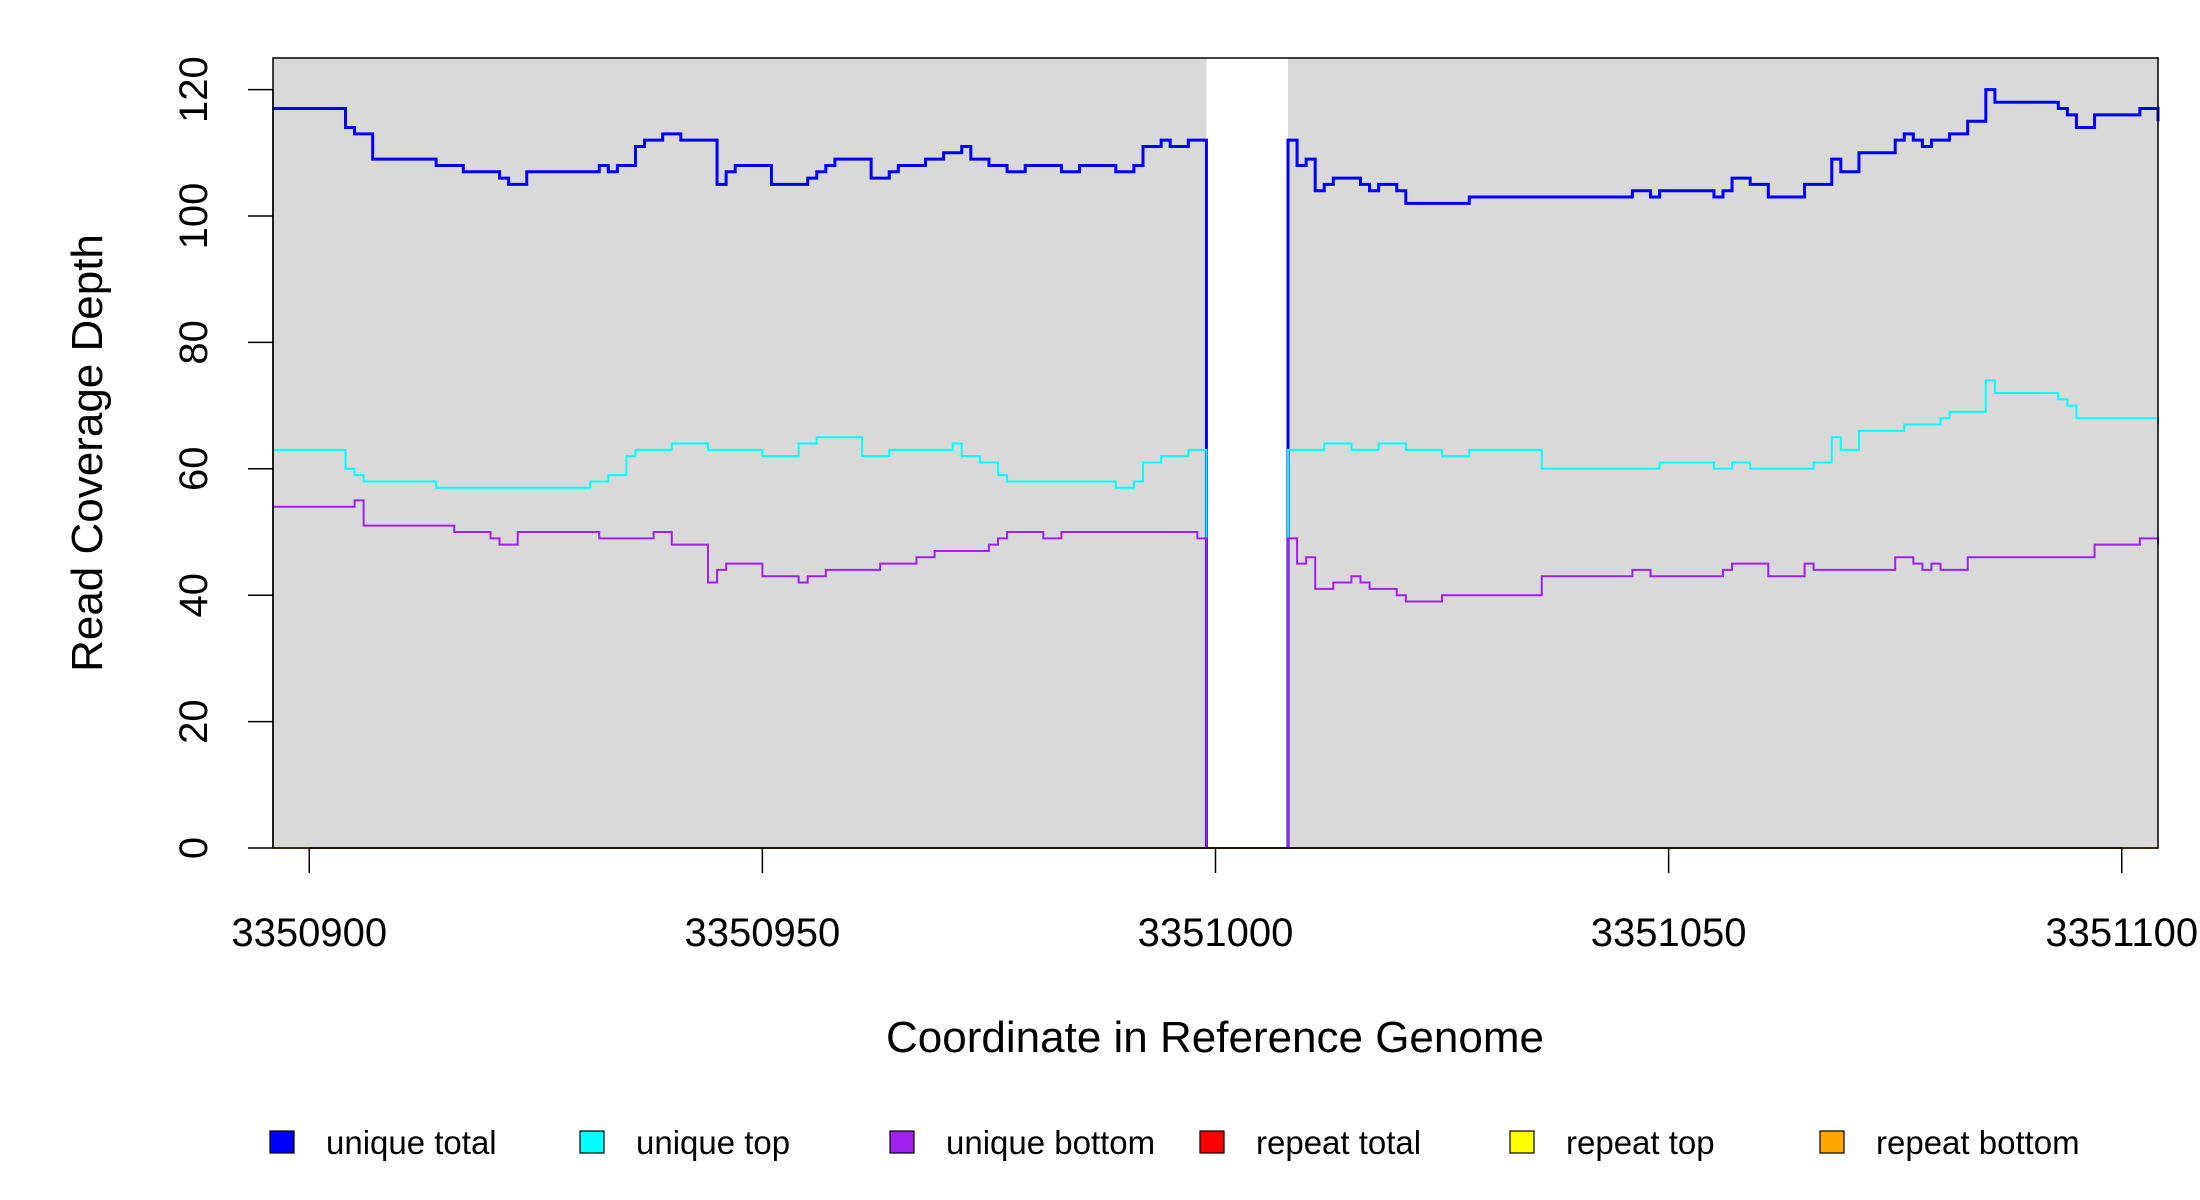 The height and width of the screenshot is (1200, 2200). I want to click on y-axis: 0 20 40 60 80 100 120, so click(223, 457).